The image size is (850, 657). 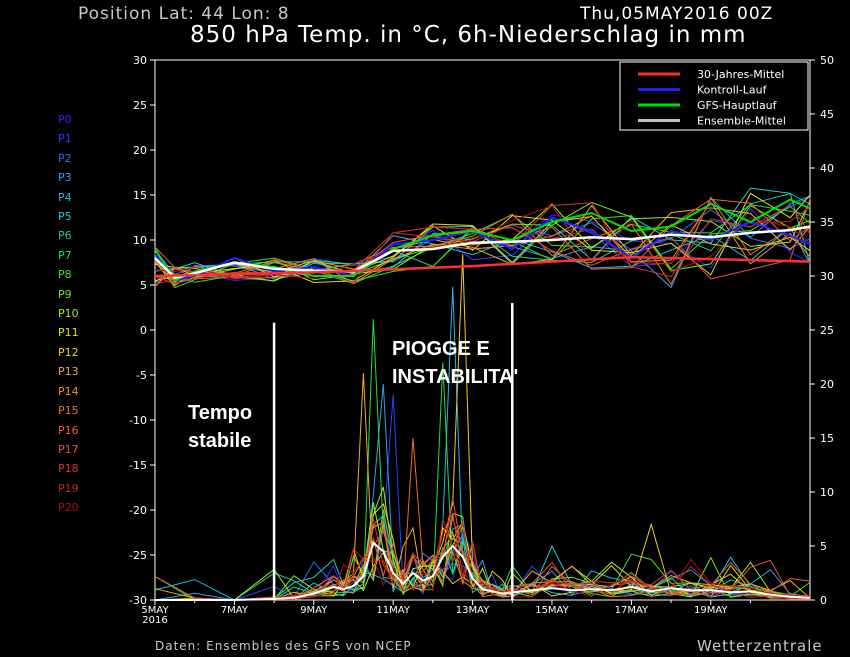 What do you see at coordinates (65, 236) in the screenshot?
I see `member-label: P6` at bounding box center [65, 236].